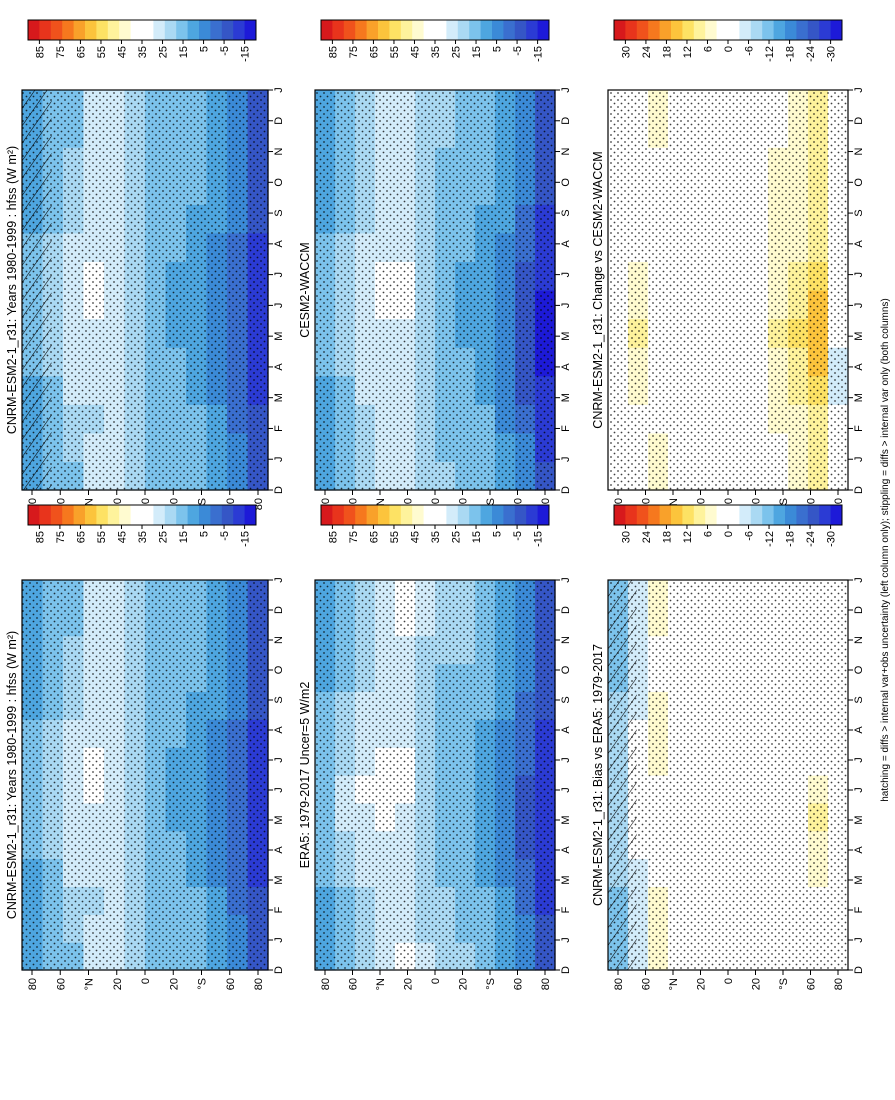 This screenshot has height=1100, width=895. What do you see at coordinates (305, 775) in the screenshot?
I see `panel-title: ERA5: 1979-2017 Uncer=5 W/m2` at bounding box center [305, 775].